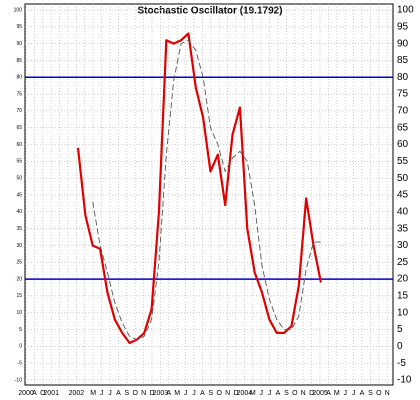 Image resolution: width=420 pixels, height=400 pixels. What do you see at coordinates (19, 44) in the screenshot?
I see `y-tick-label-left: 90` at bounding box center [19, 44].